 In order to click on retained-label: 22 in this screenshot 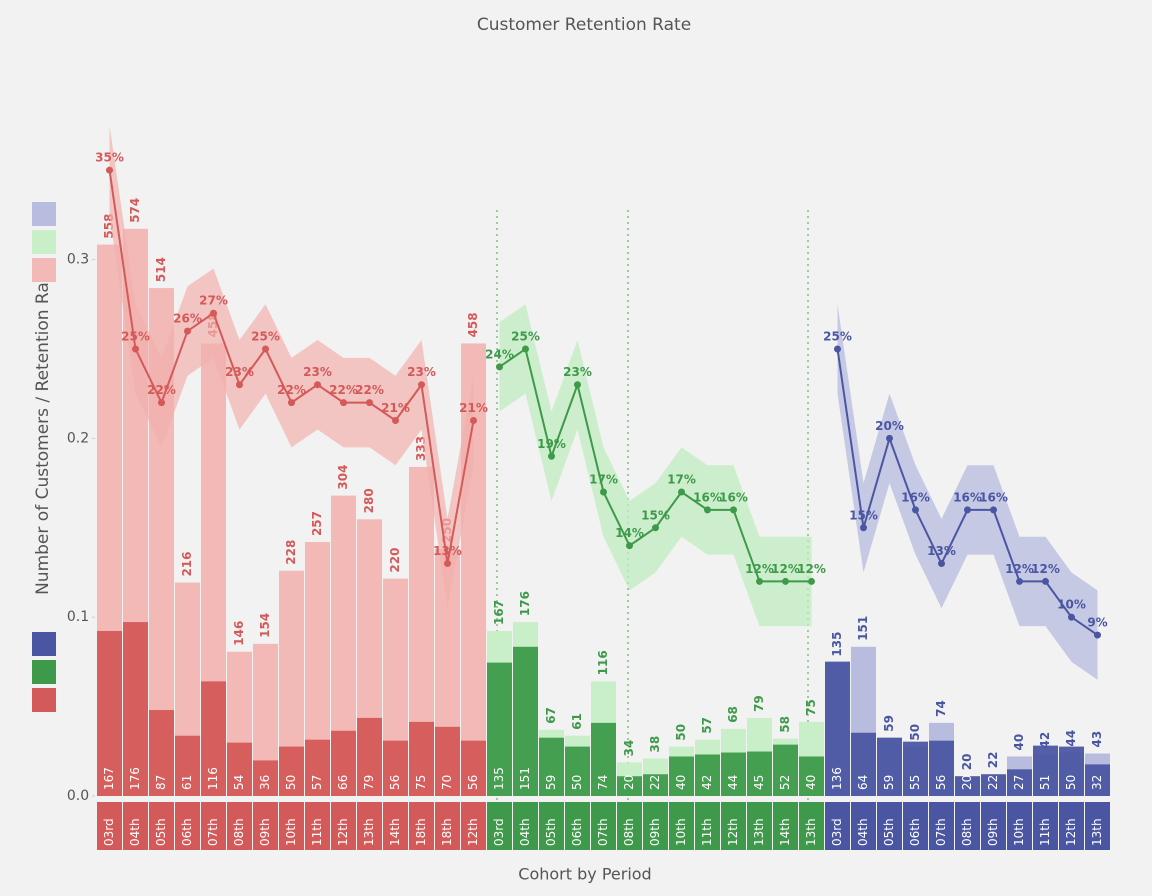, I will do `click(993, 782)`.